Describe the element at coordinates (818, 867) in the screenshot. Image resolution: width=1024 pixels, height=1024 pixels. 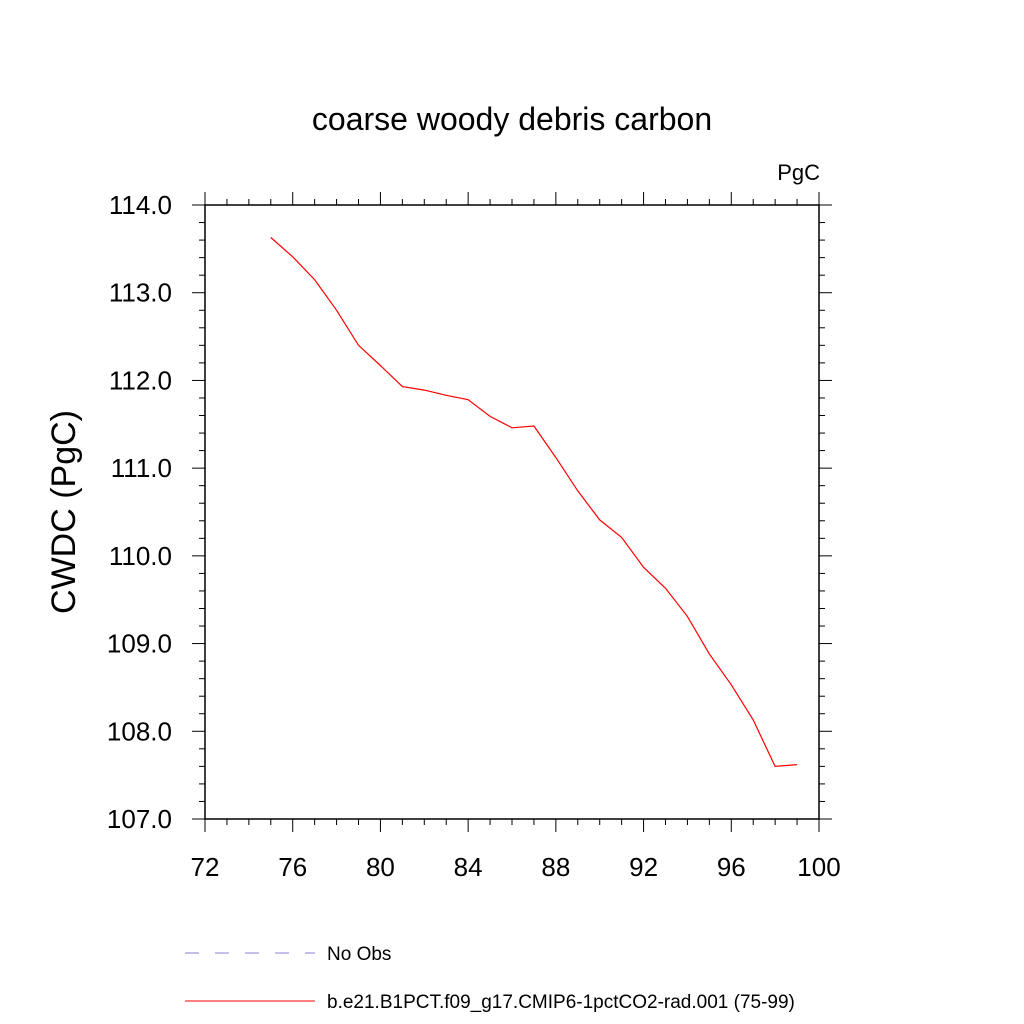
I see `x-tick-label: 100` at that location.